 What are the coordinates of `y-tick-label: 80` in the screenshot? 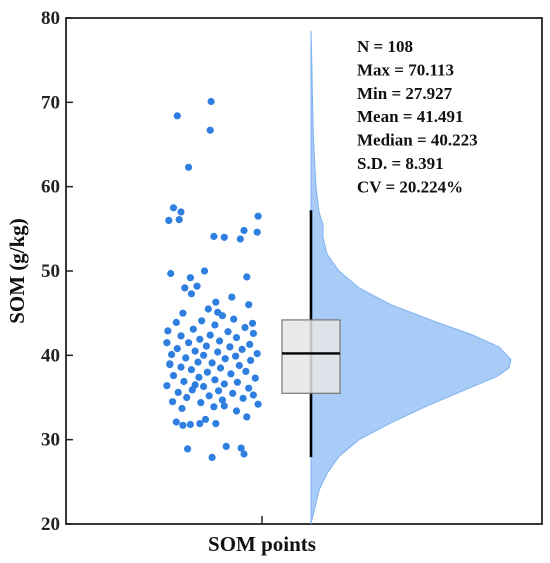 It's located at (50, 18).